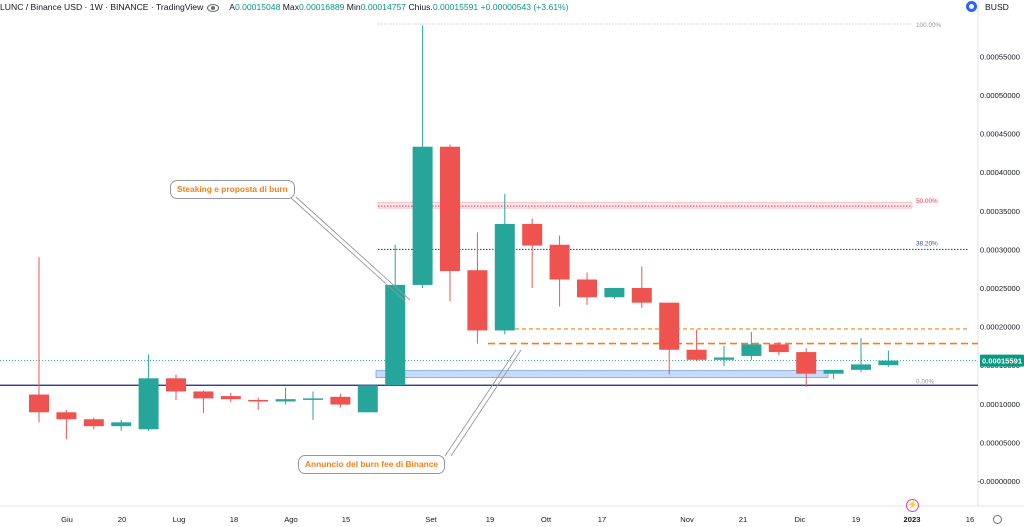 Image resolution: width=1024 pixels, height=527 pixels. What do you see at coordinates (122, 519) in the screenshot?
I see `x-tick-label: 20` at bounding box center [122, 519].